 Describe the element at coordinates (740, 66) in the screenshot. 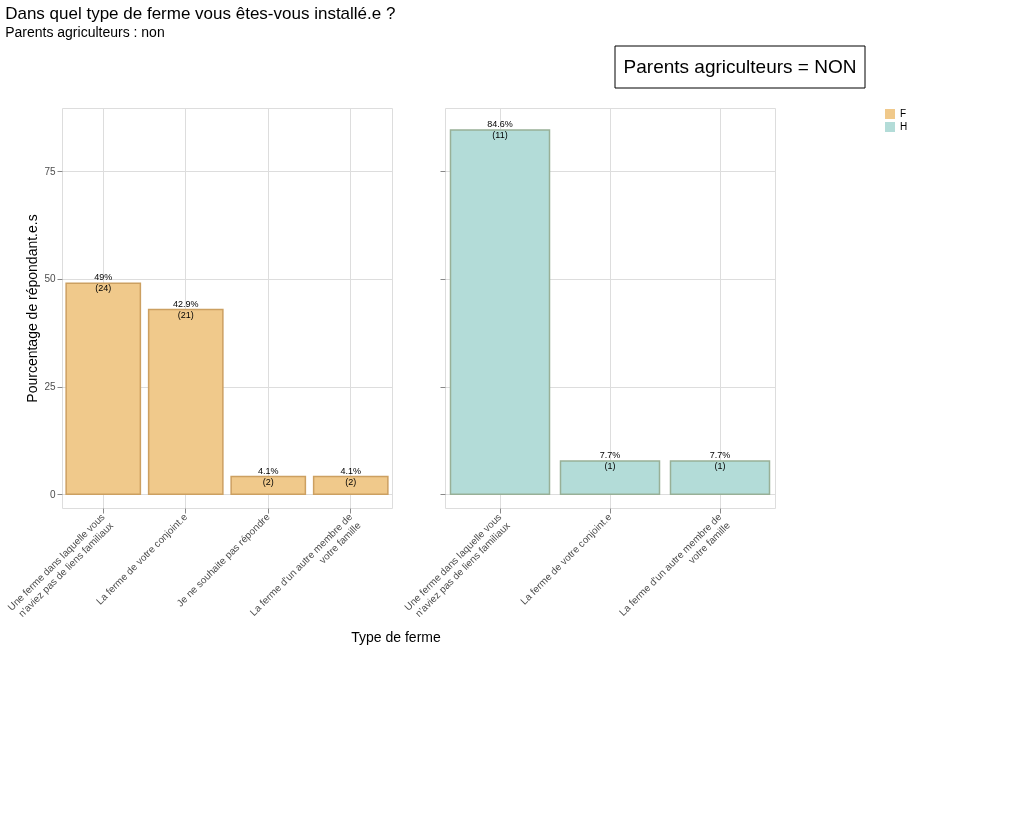

I see `text: Parents agriculteurs = NON` at that location.